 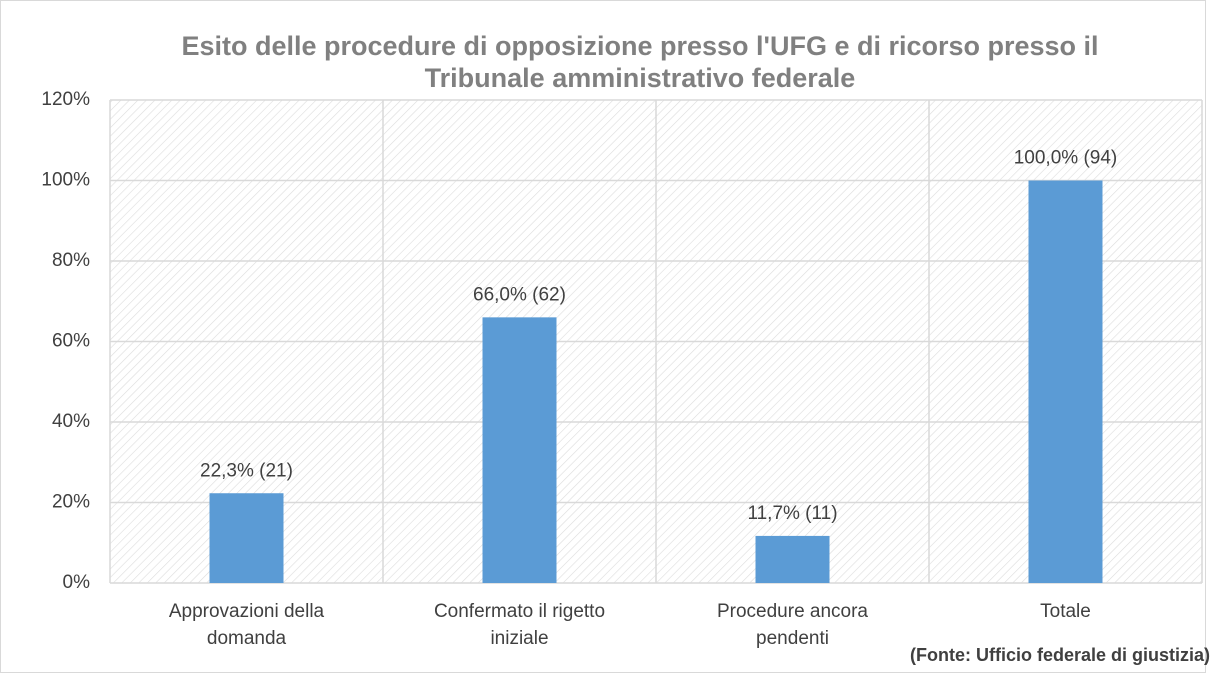 What do you see at coordinates (519, 294) in the screenshot?
I see `data-label: 66,0% (62)` at bounding box center [519, 294].